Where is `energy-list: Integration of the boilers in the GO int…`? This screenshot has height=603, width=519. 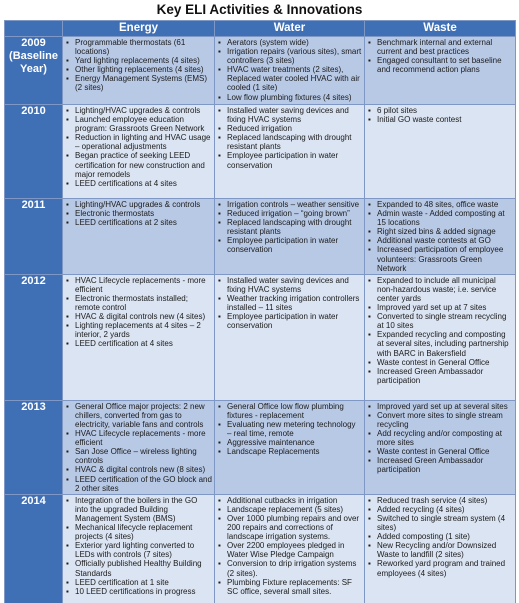
energy-list: Integration of the boilers in the GO int… is located at coordinates (138, 546).